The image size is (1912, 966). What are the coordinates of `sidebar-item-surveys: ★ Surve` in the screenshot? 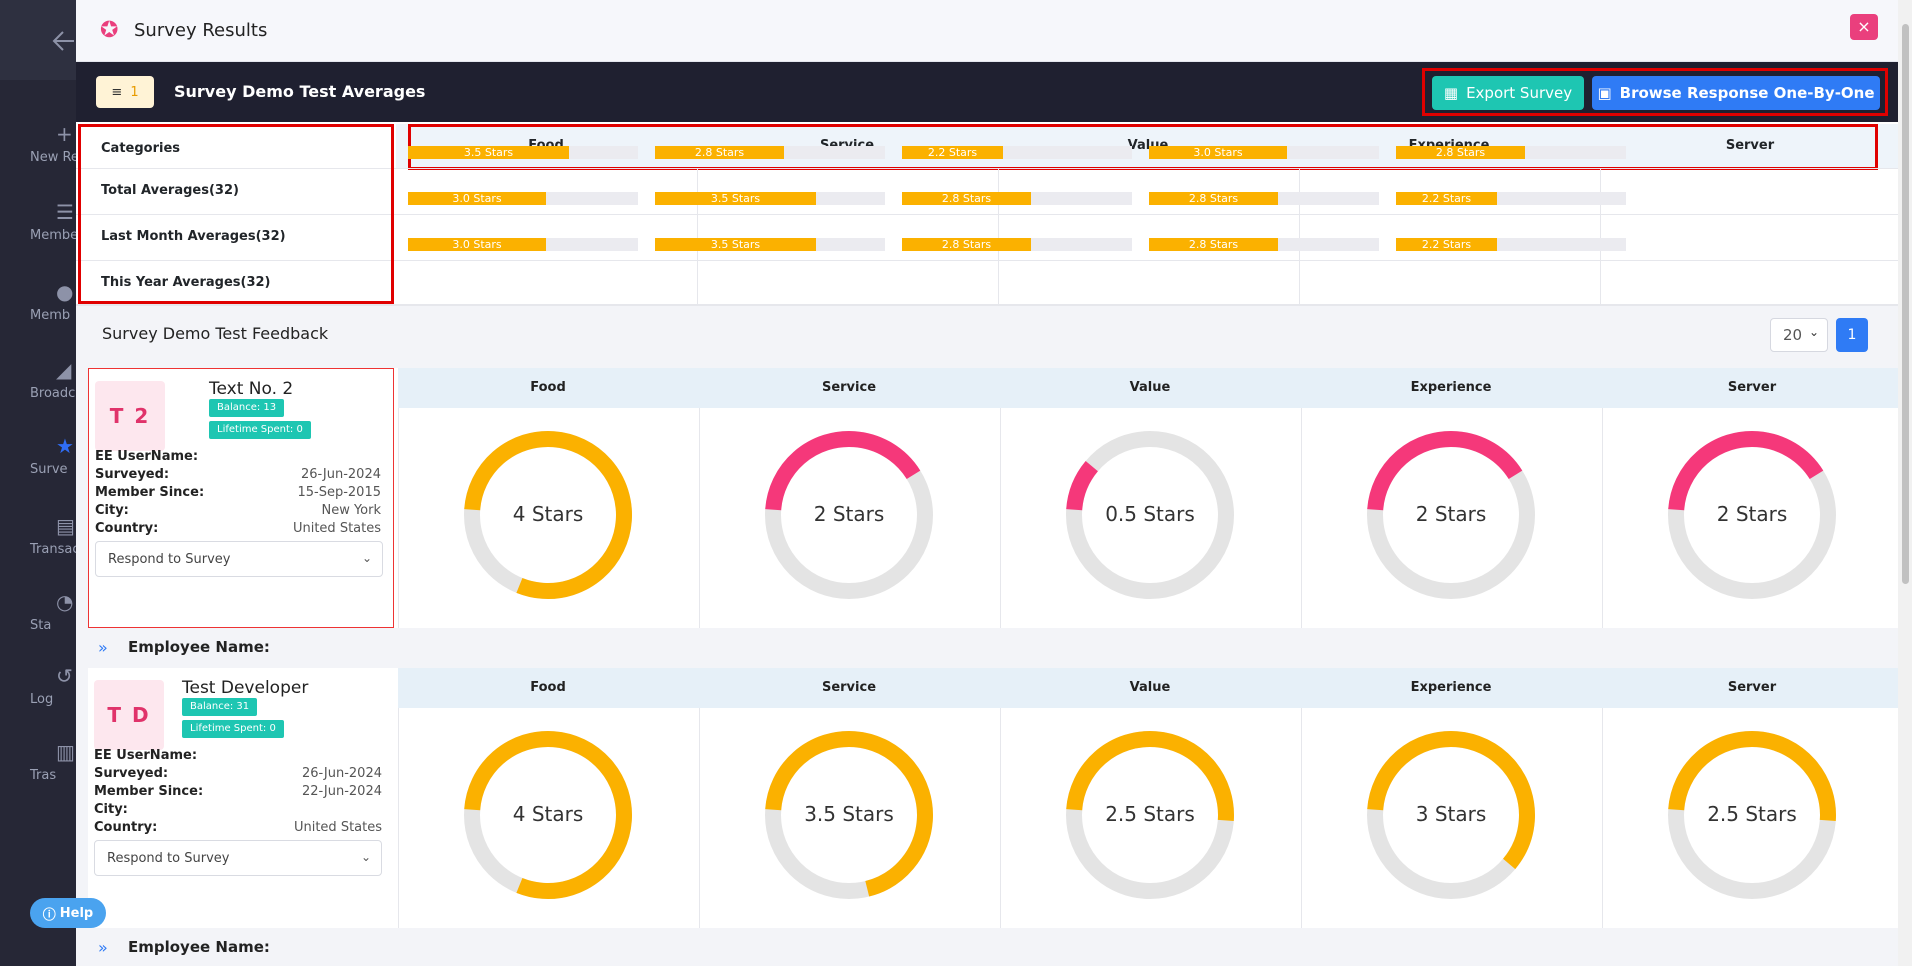 It's located at (38, 464).